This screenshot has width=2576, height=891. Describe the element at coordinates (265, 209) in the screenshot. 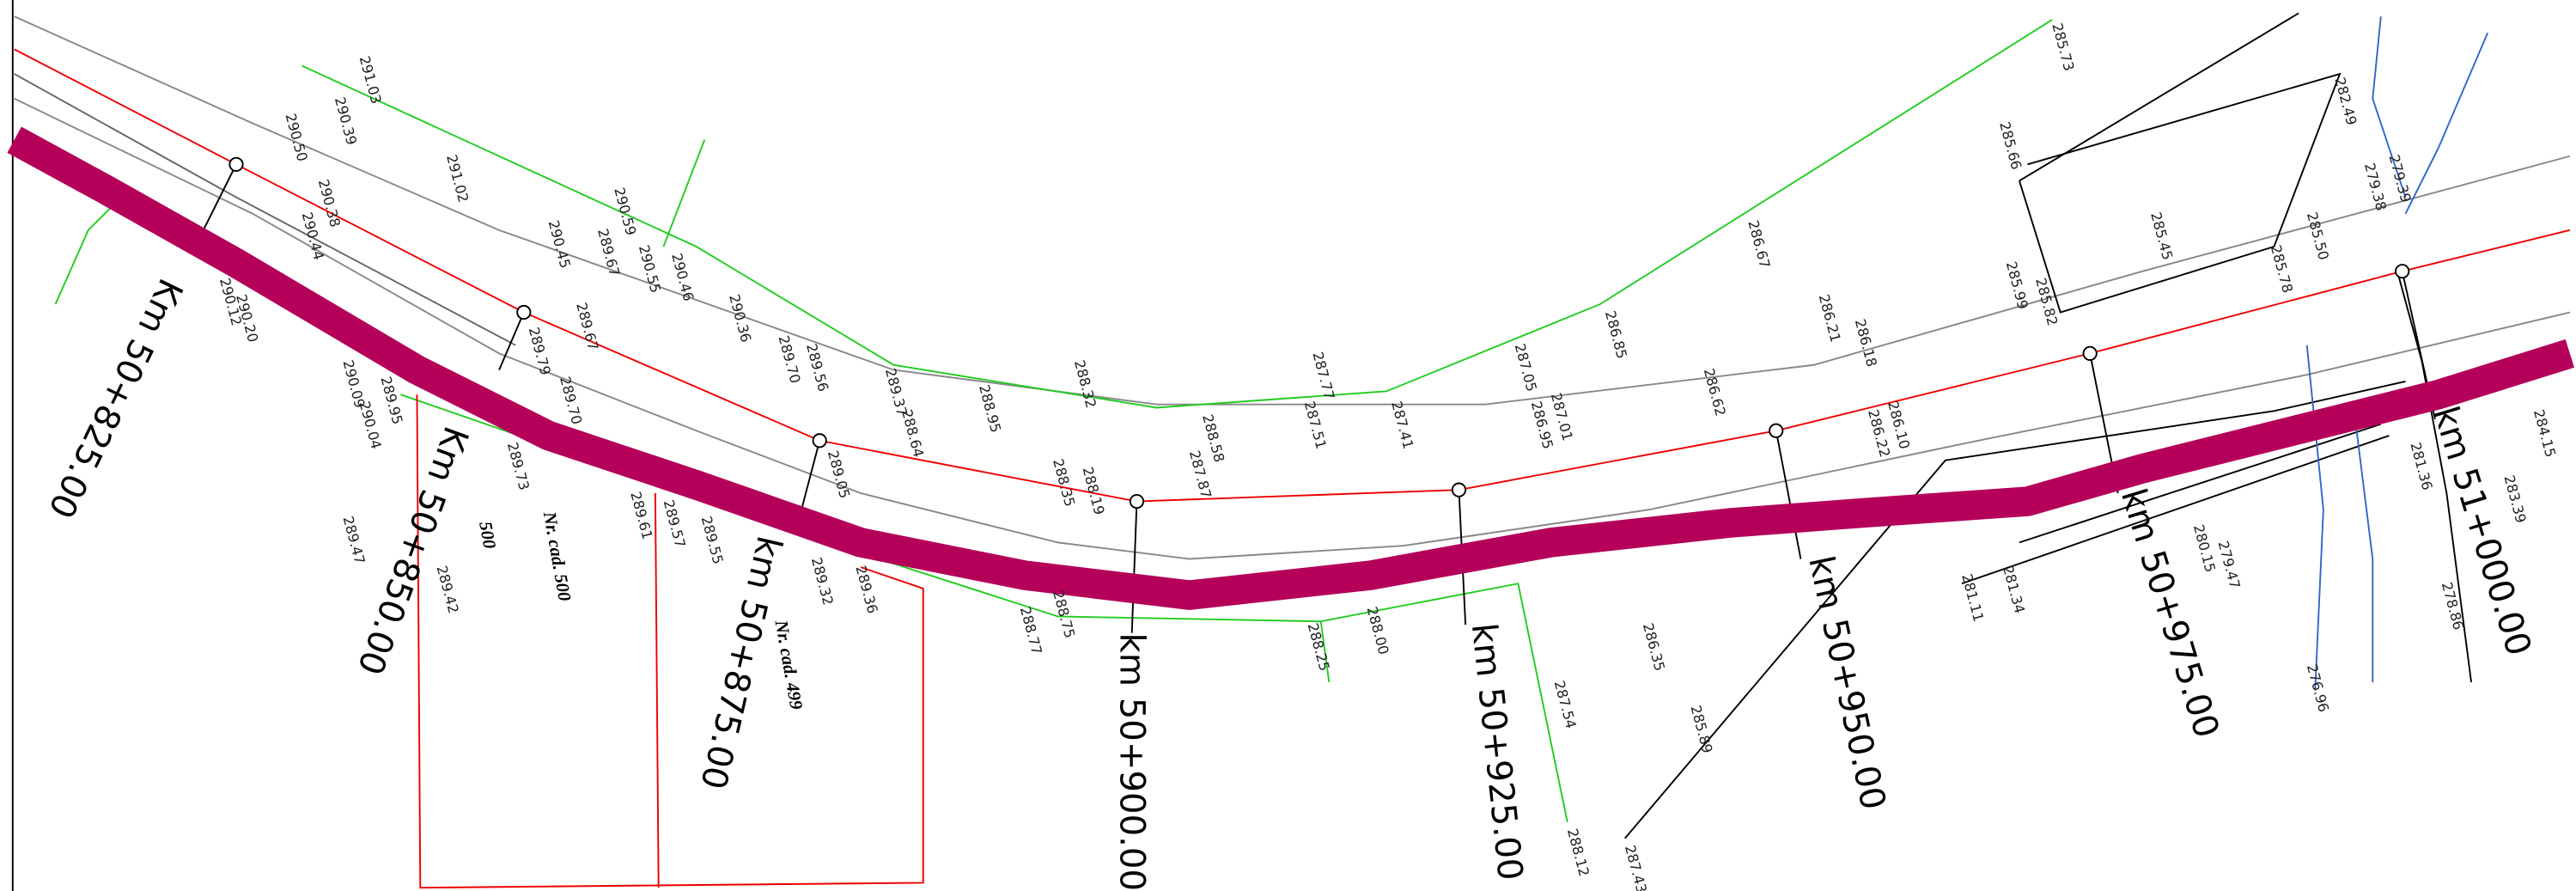

I see `edge-line` at that location.